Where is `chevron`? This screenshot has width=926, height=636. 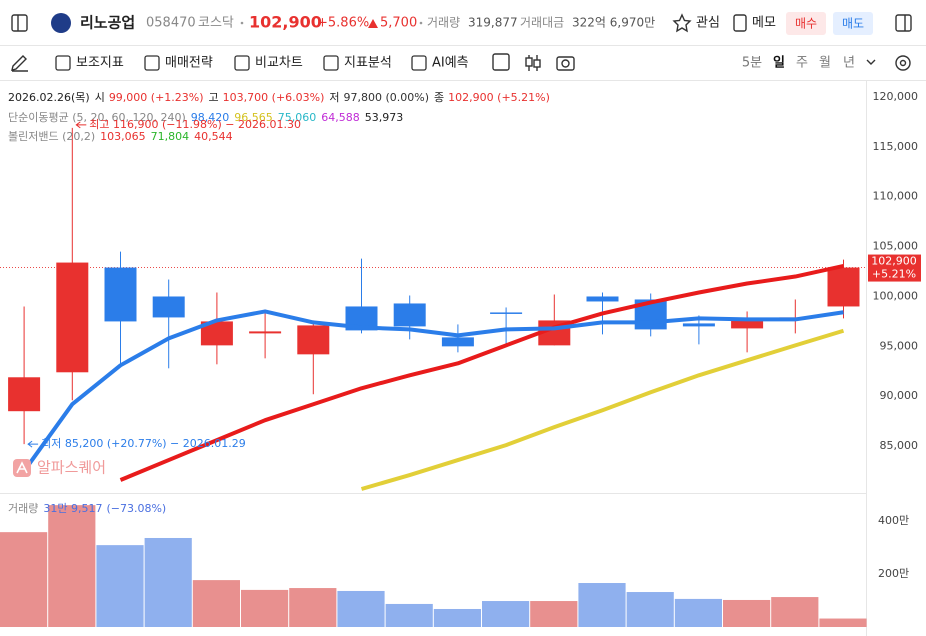 chevron is located at coordinates (871, 62).